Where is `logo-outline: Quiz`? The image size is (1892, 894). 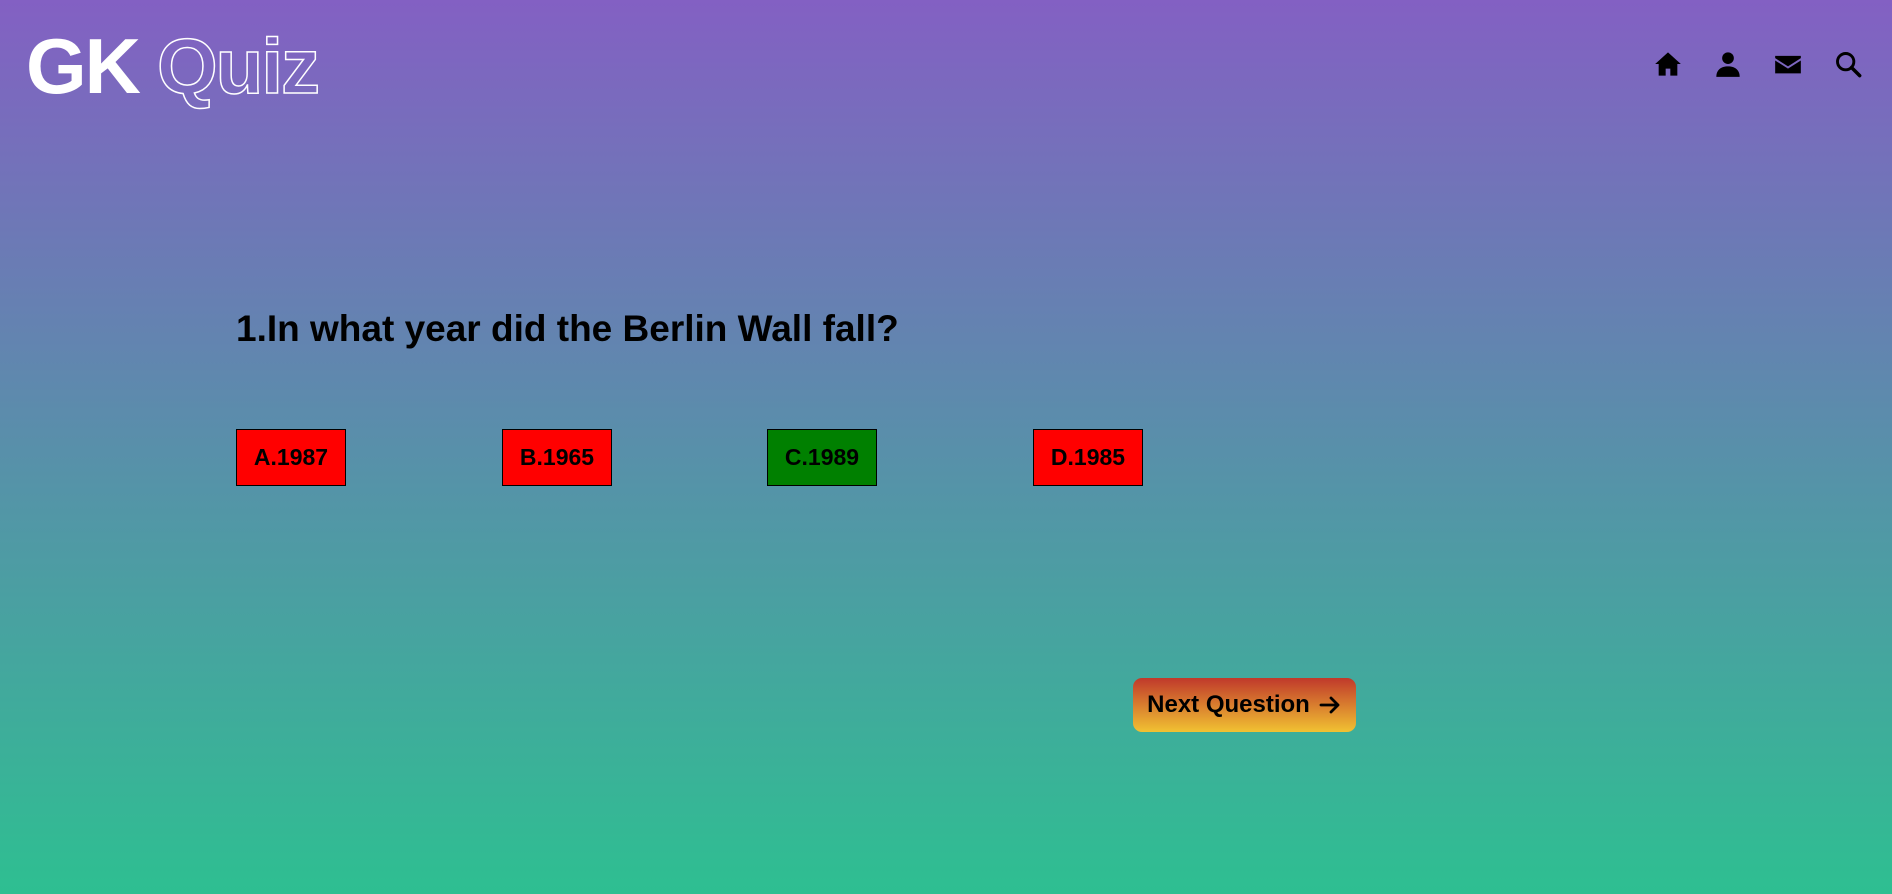 logo-outline: Quiz is located at coordinates (238, 66).